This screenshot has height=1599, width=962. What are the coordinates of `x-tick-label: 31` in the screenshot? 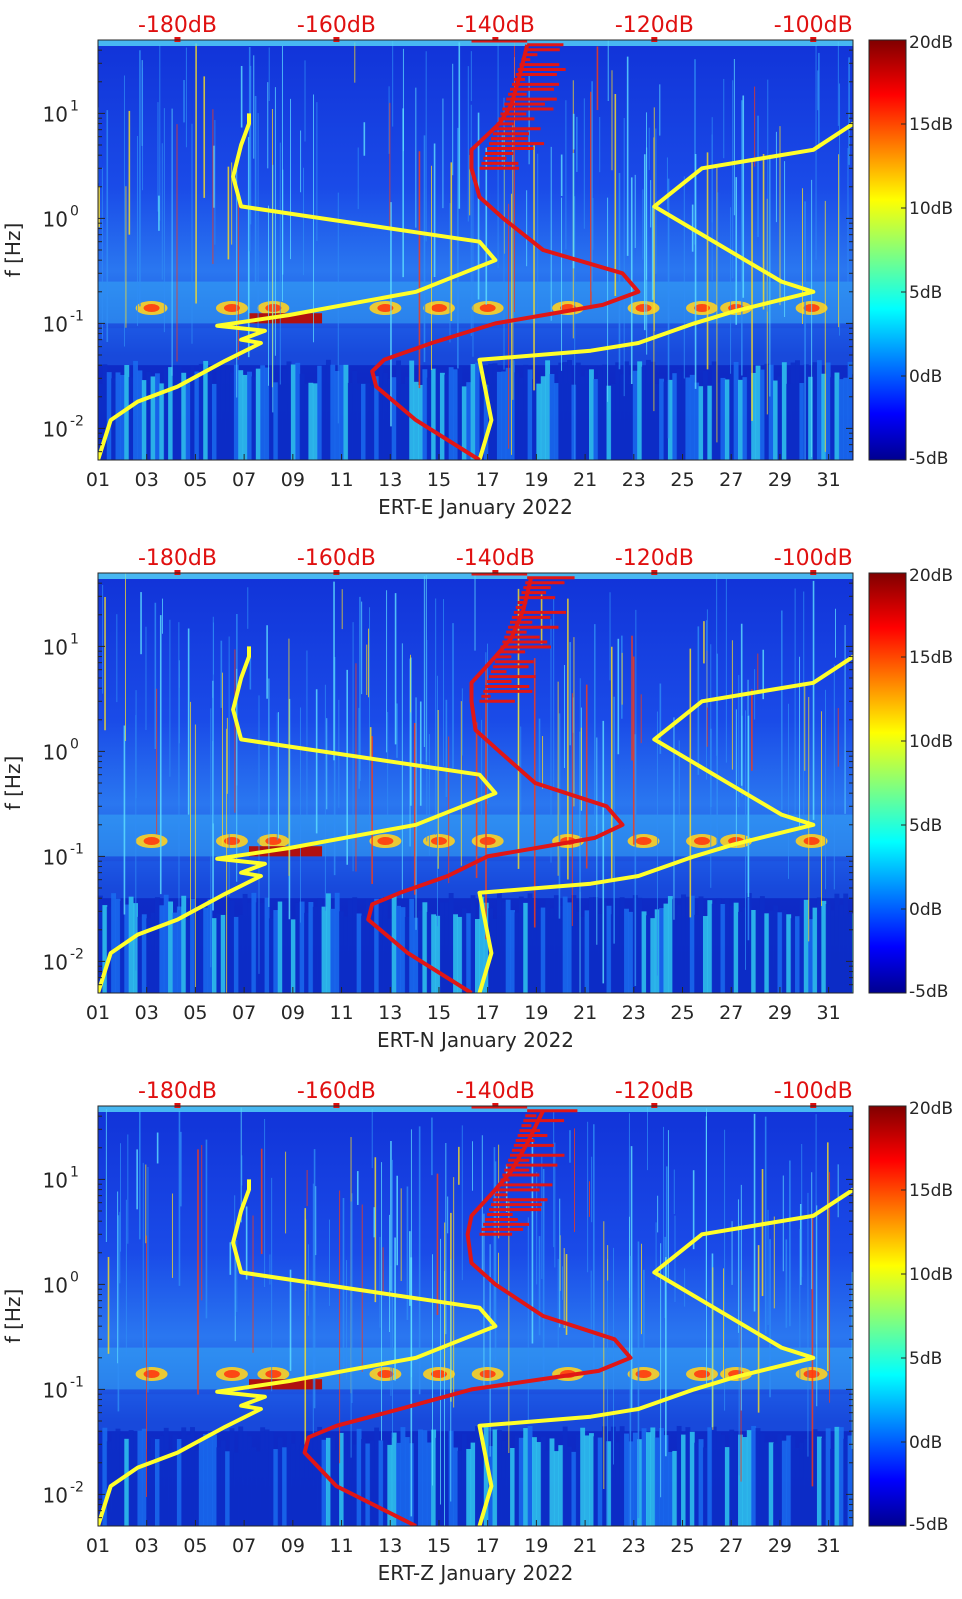 It's located at (829, 480).